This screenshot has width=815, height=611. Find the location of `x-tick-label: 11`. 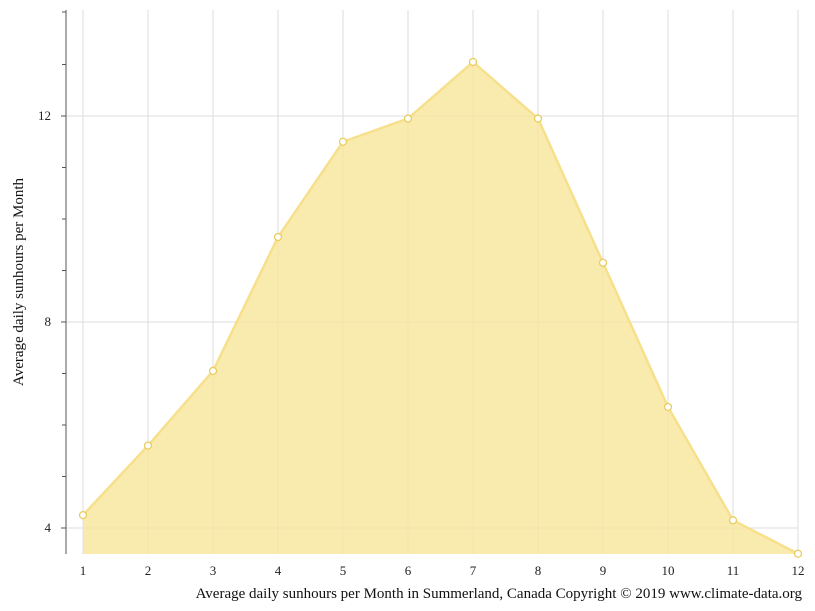

x-tick-label: 11 is located at coordinates (733, 570).